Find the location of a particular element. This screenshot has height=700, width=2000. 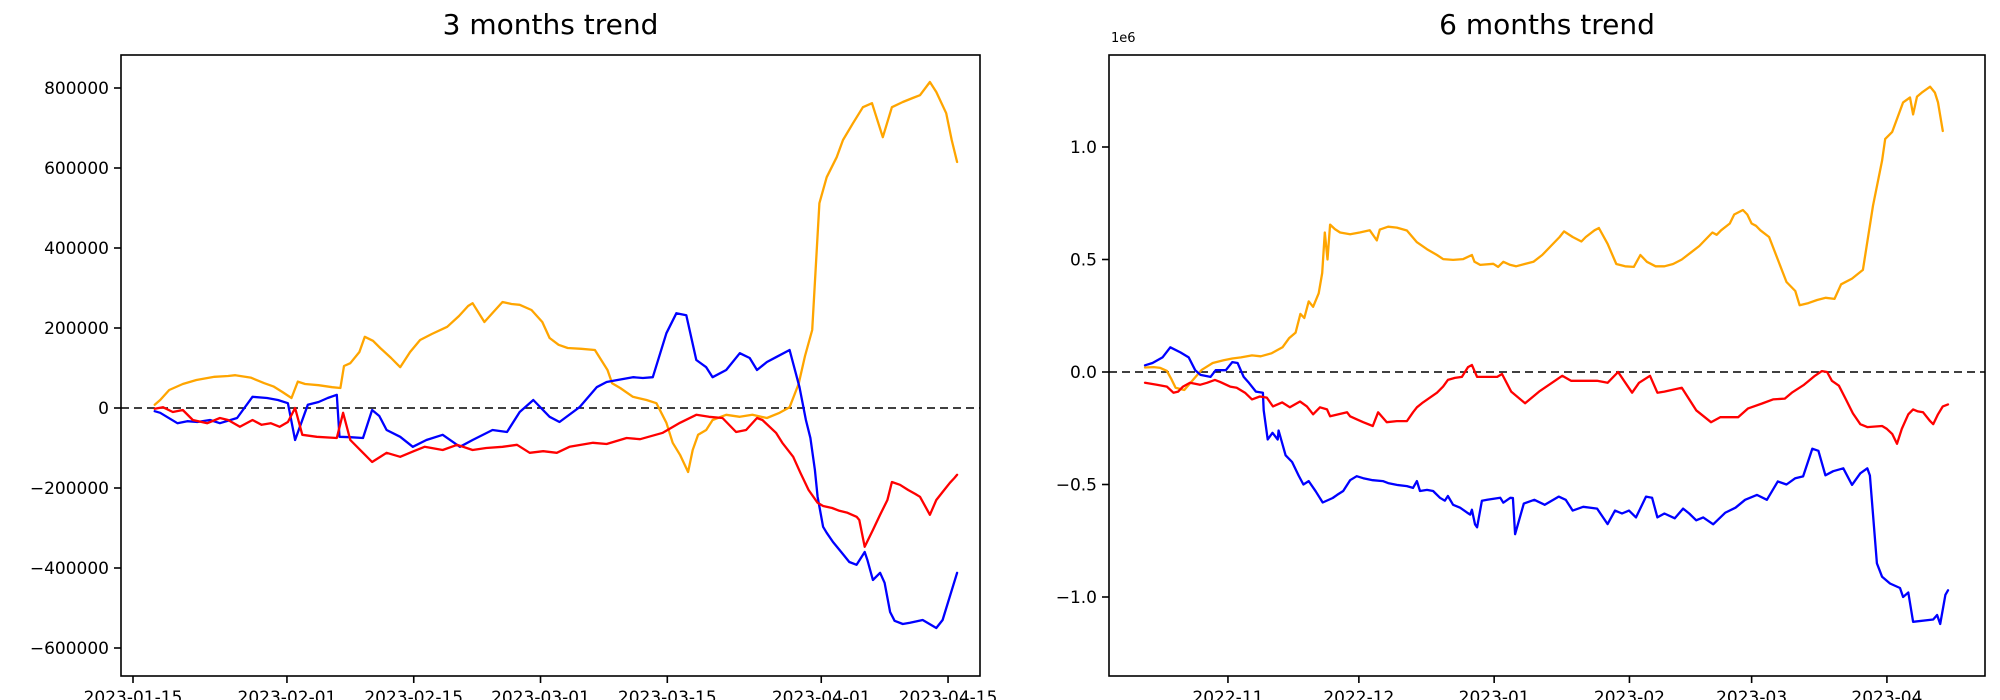

x-tick-label: 2023-01-15 is located at coordinates (133, 694).